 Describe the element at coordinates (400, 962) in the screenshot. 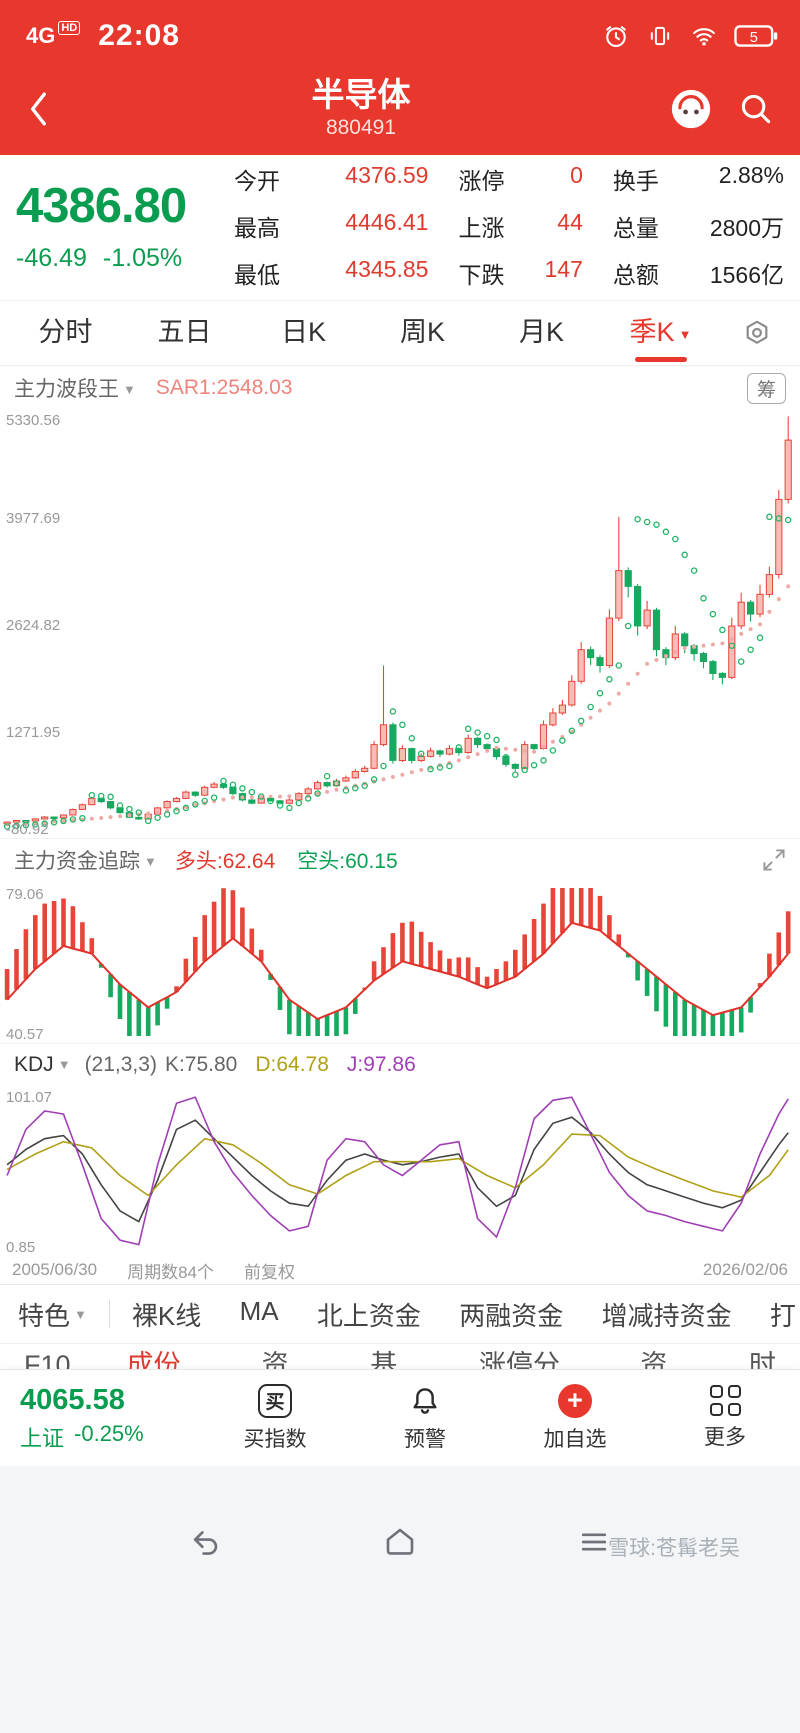

I see `fund-tracking-chart: 79.06 40.57` at that location.